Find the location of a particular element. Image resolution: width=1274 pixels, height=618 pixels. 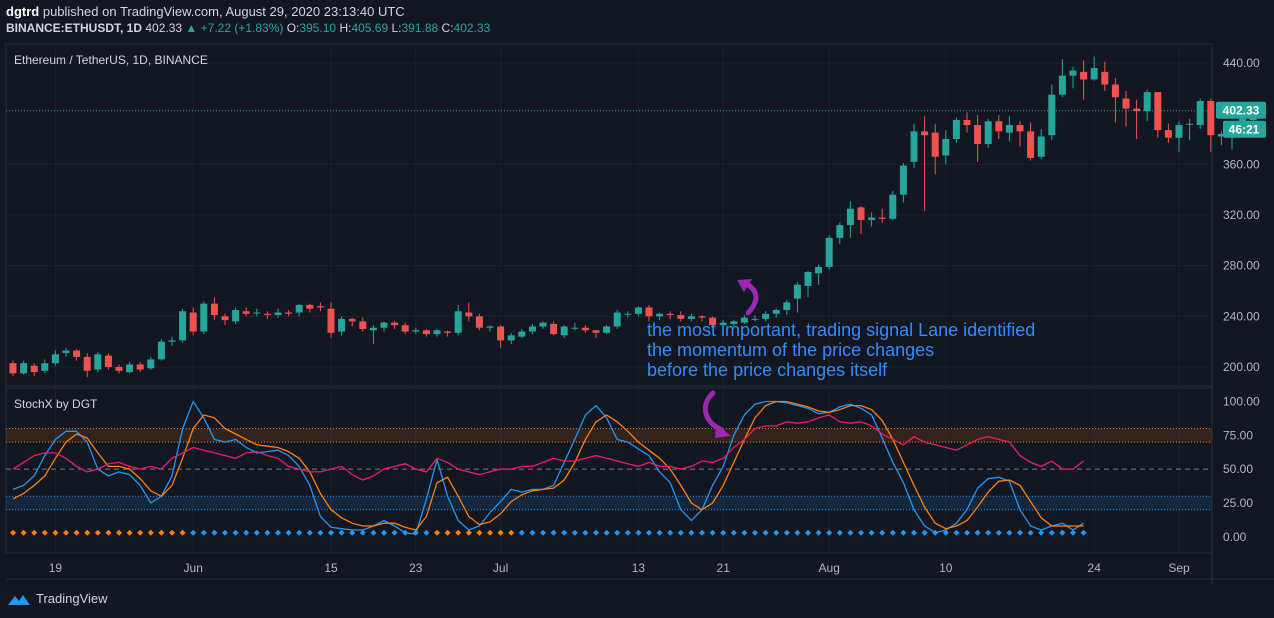

x-tick-label: 24 is located at coordinates (1095, 568).